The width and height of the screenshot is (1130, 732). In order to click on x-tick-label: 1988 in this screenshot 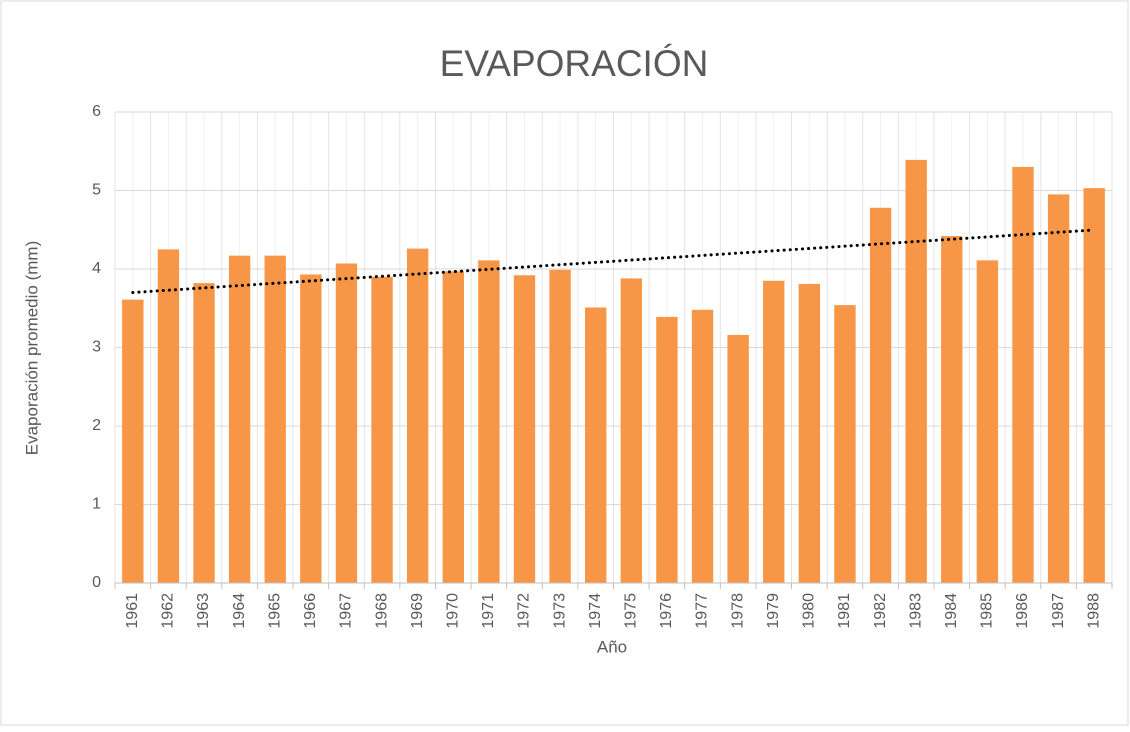, I will do `click(1093, 611)`.